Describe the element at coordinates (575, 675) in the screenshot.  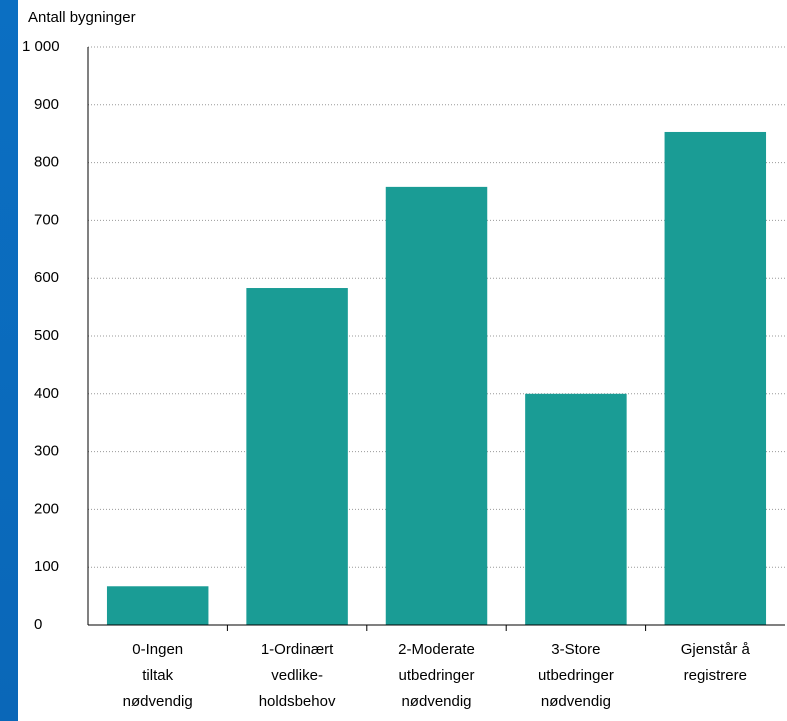
I see `x-tick-label: 3-Store utbedringer nødvendig` at that location.